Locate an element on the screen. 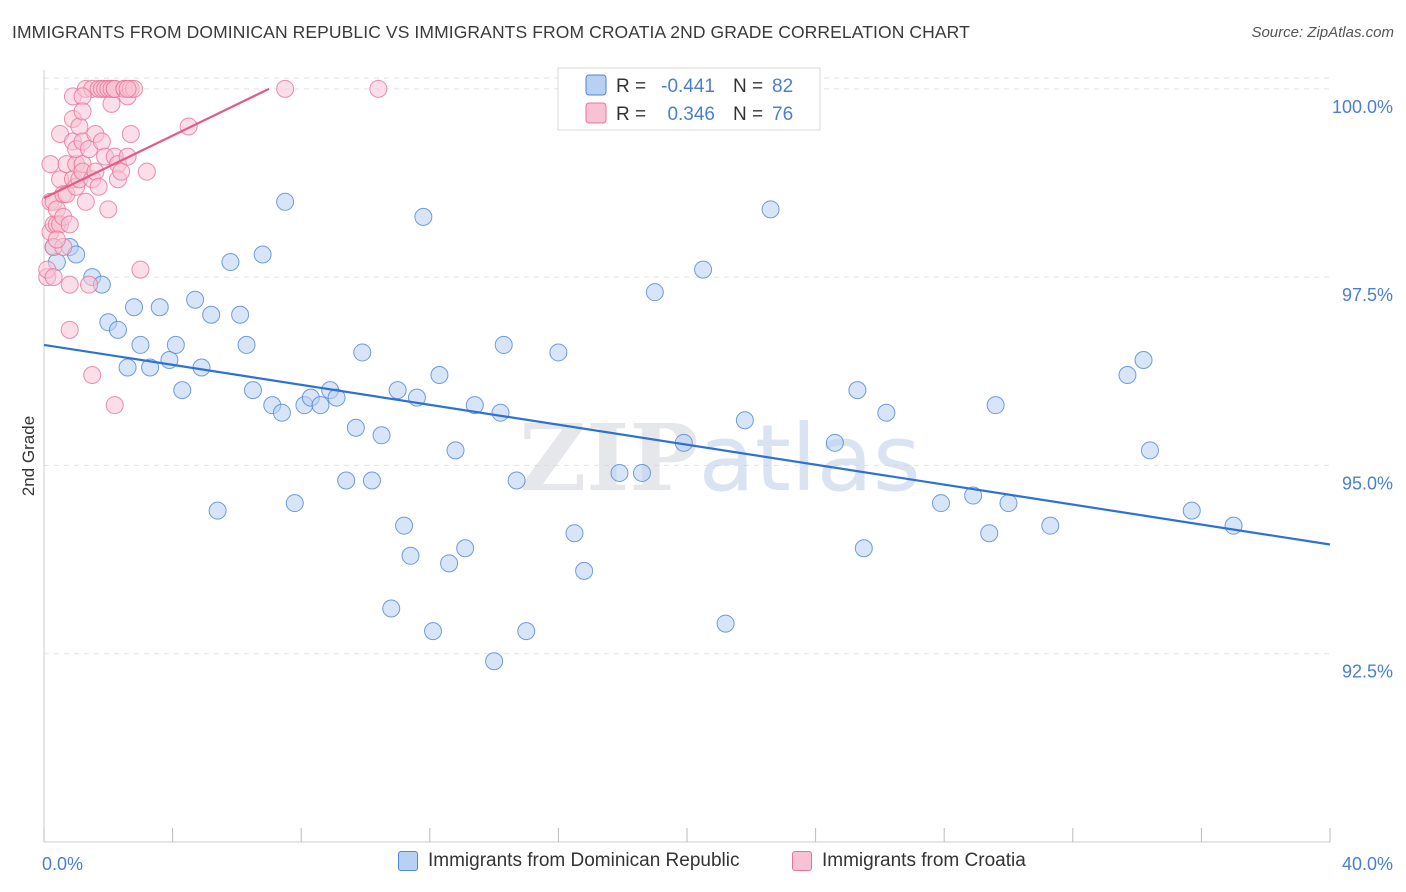 The image size is (1406, 892). stats-n-value: 76 is located at coordinates (782, 114).